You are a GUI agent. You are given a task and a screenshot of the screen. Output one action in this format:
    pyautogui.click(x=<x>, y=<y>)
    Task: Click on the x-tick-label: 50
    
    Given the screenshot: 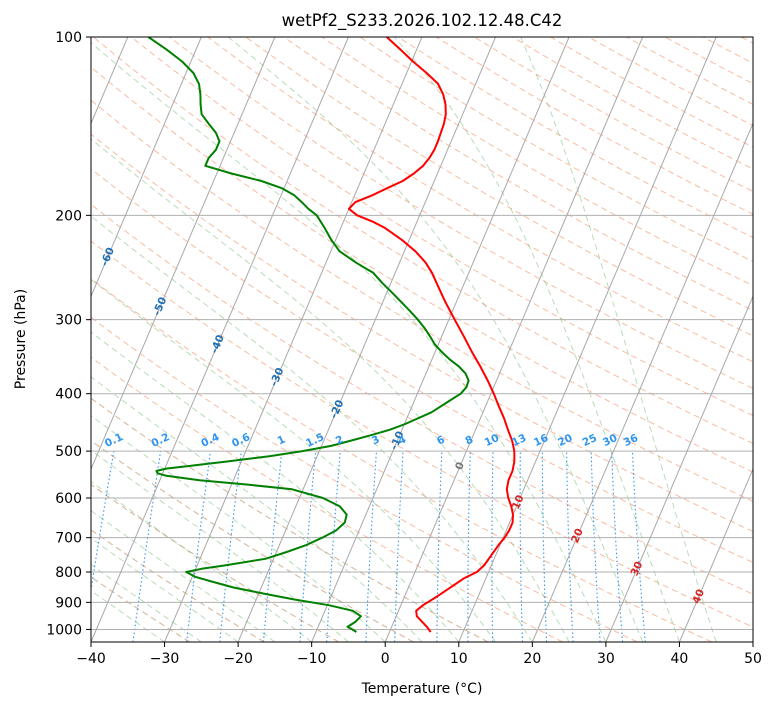 What is the action you would take?
    pyautogui.click(x=753, y=659)
    